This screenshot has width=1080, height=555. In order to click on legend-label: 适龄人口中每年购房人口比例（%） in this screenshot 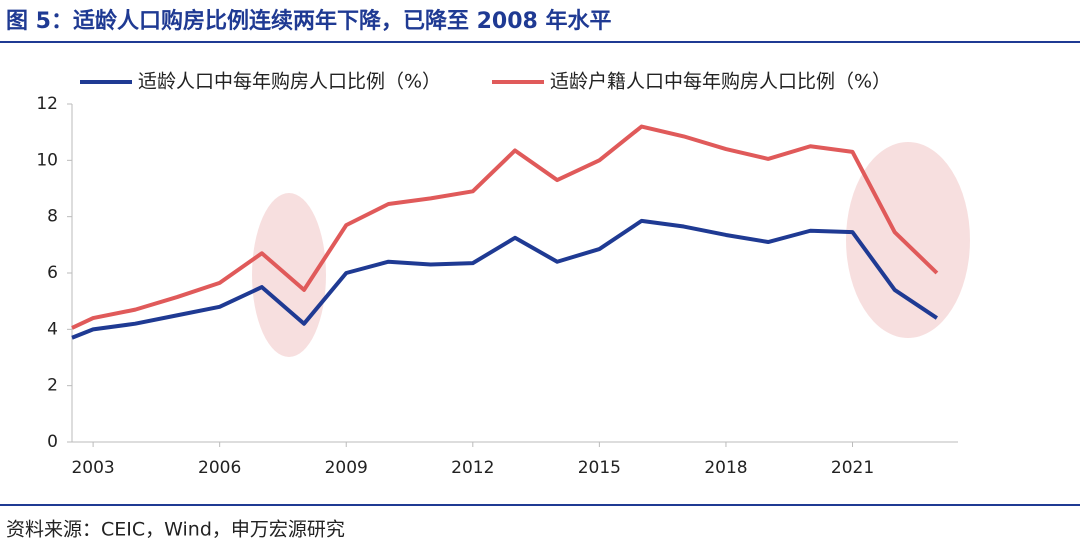, I will do `click(289, 82)`.